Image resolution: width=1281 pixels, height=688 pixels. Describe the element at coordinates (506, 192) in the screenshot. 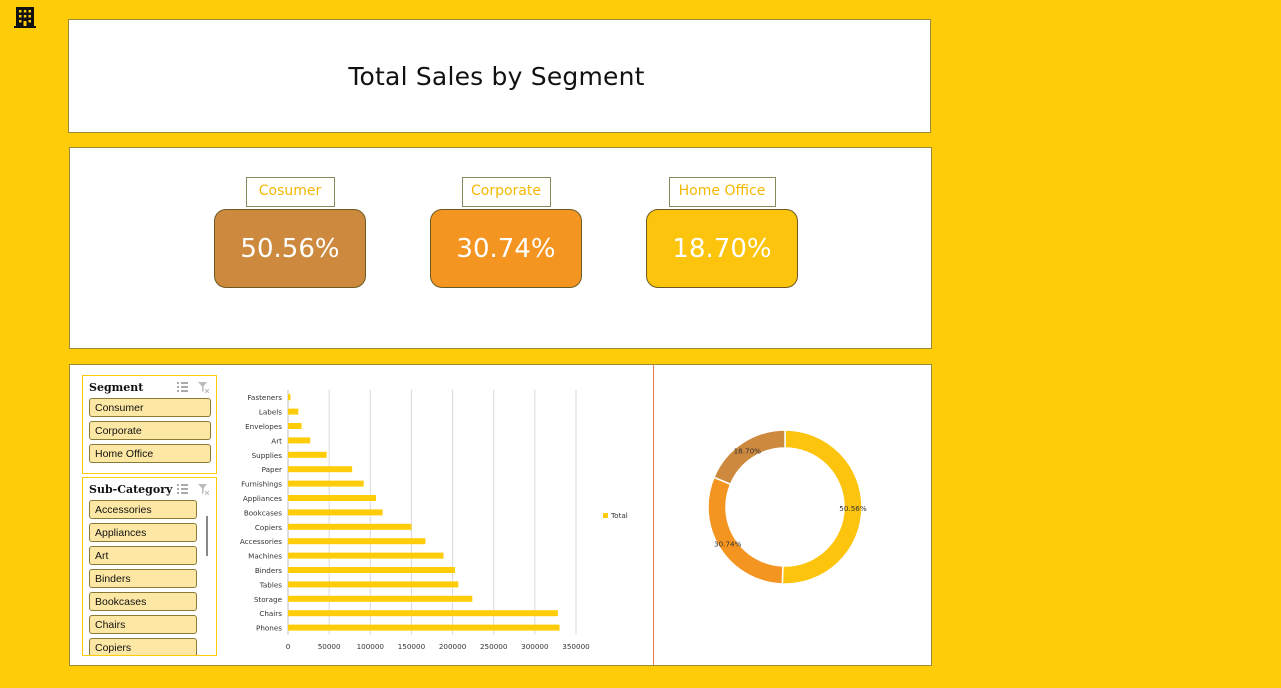

I see `kpi-label: Corporate` at that location.